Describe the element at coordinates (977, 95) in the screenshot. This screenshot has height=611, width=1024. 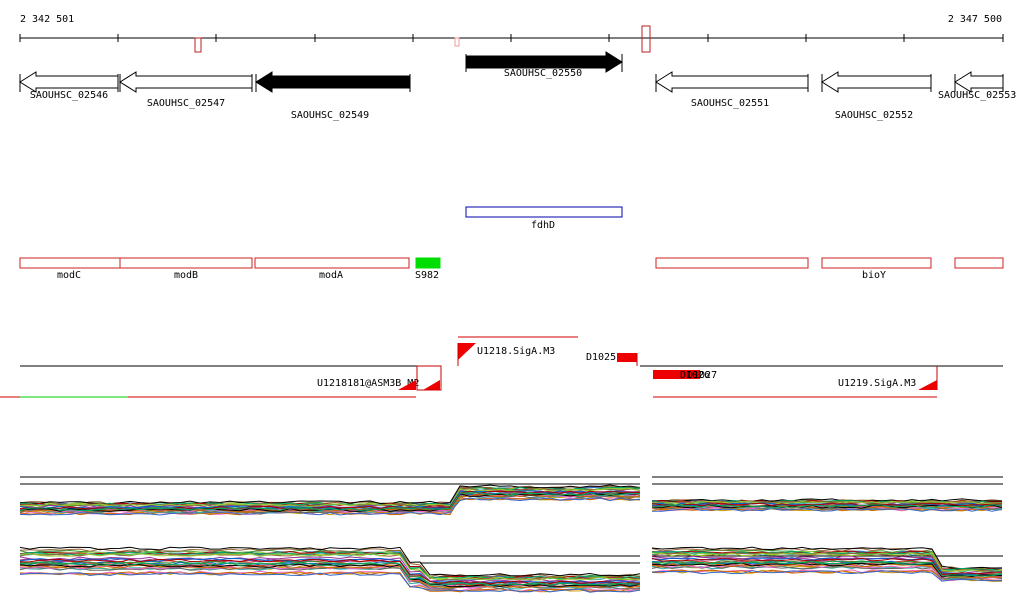
I see `gene-label: SAOUHSC_02553` at that location.